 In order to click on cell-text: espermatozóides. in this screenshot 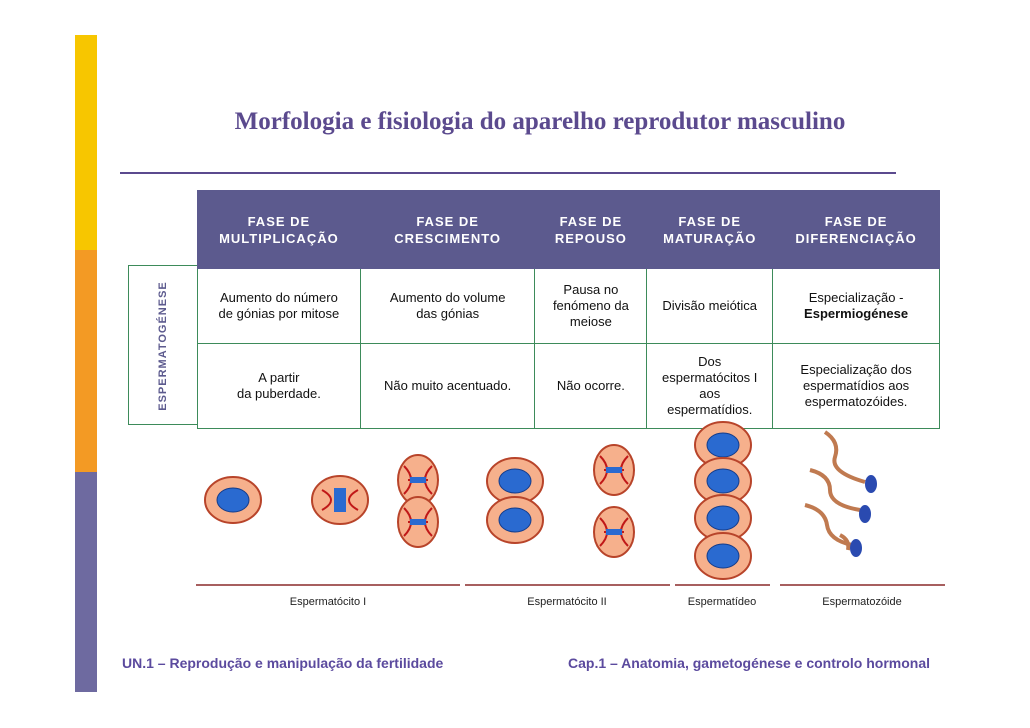, I will do `click(856, 401)`.